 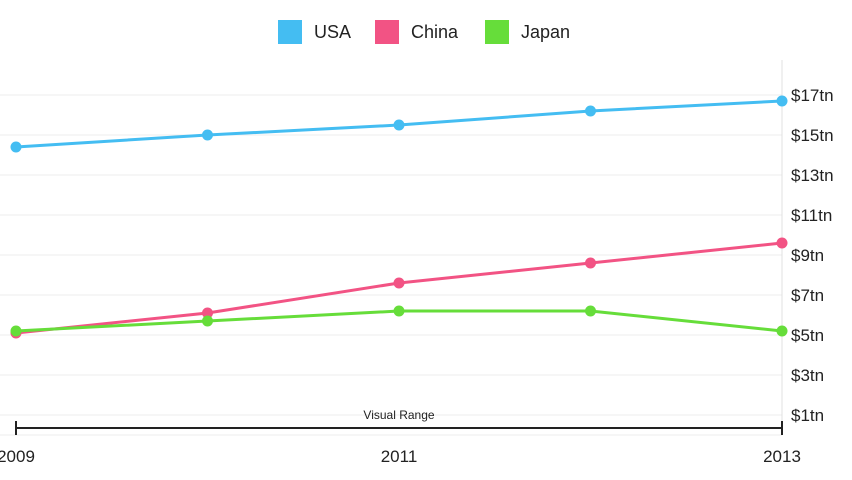 I want to click on legend: USA China Japan, so click(x=424, y=32).